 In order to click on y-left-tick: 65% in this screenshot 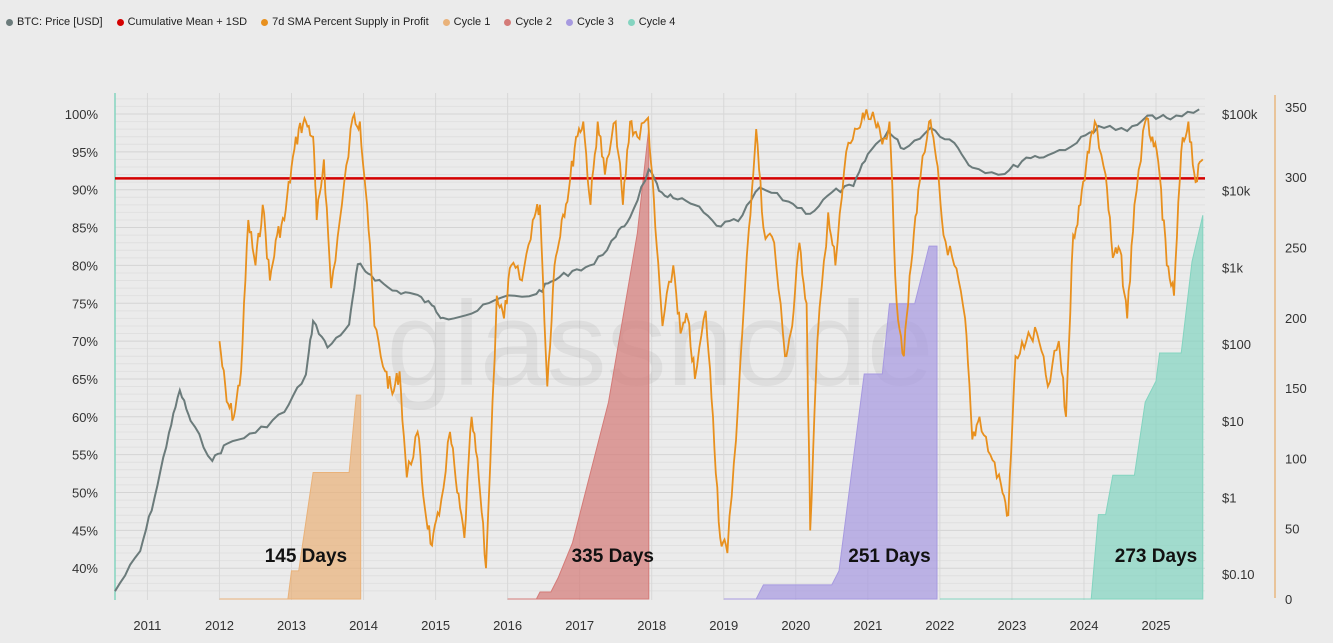, I will do `click(85, 379)`.